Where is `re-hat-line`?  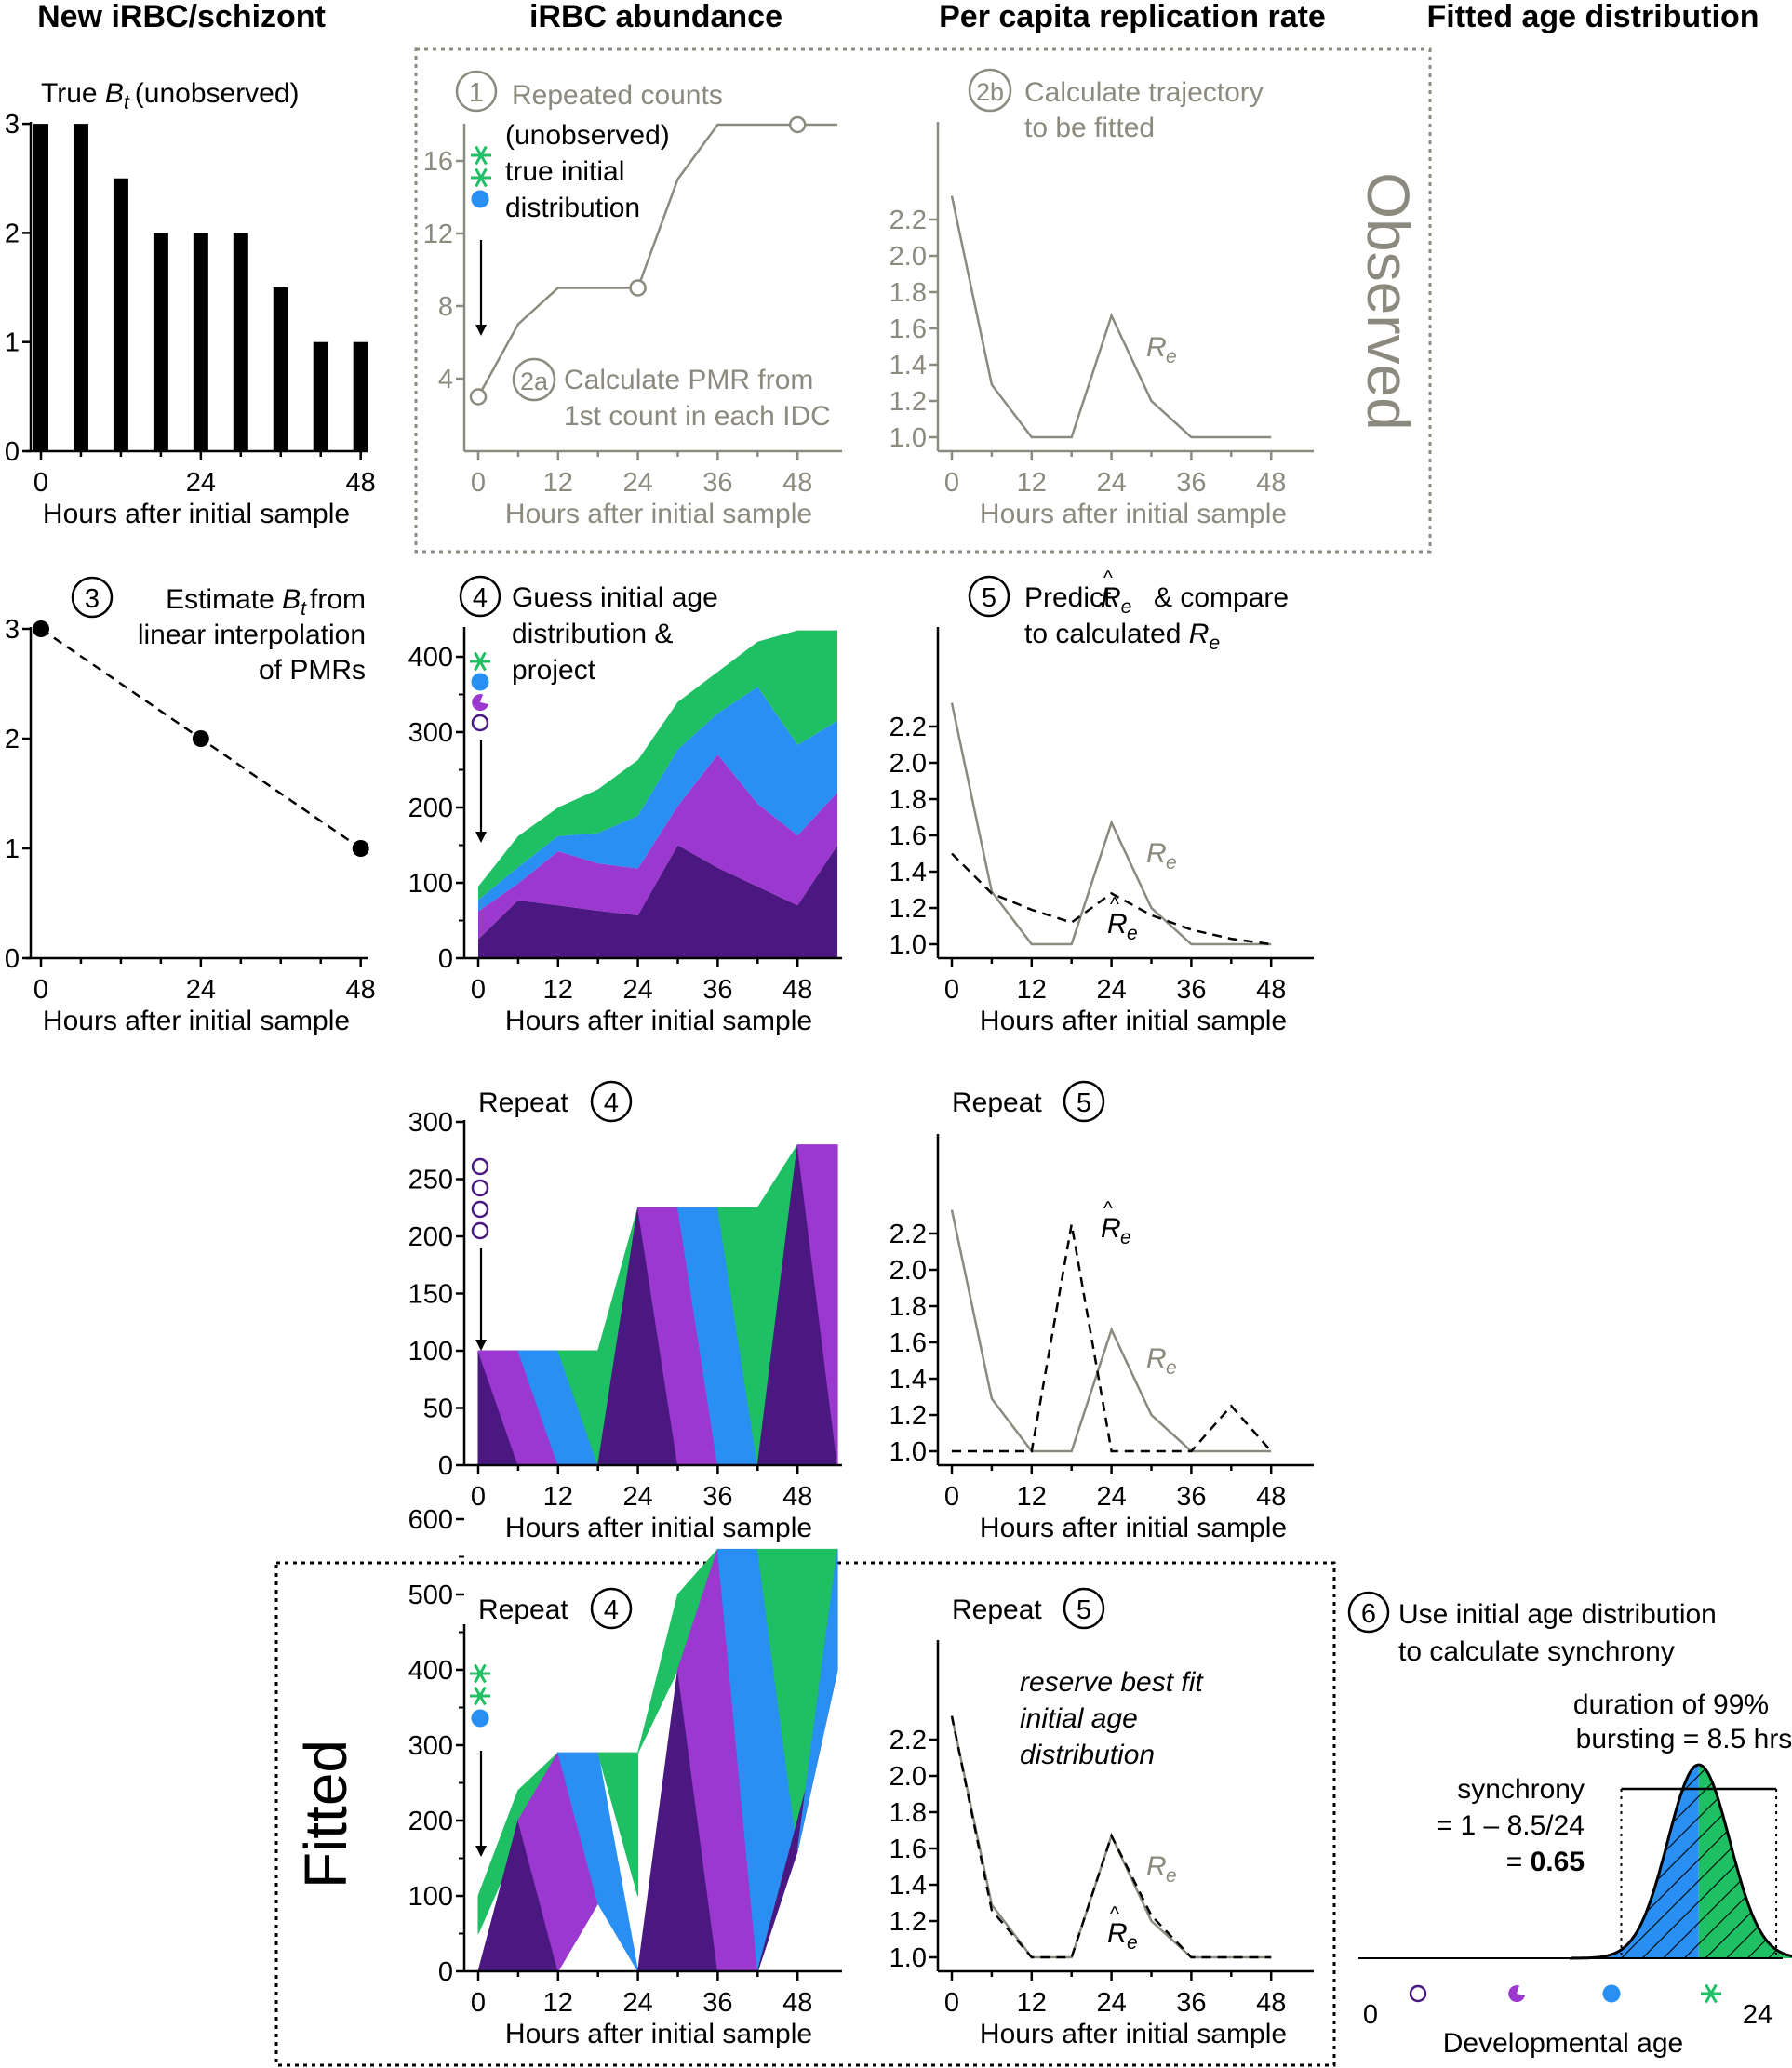
re-hat-line is located at coordinates (1112, 899).